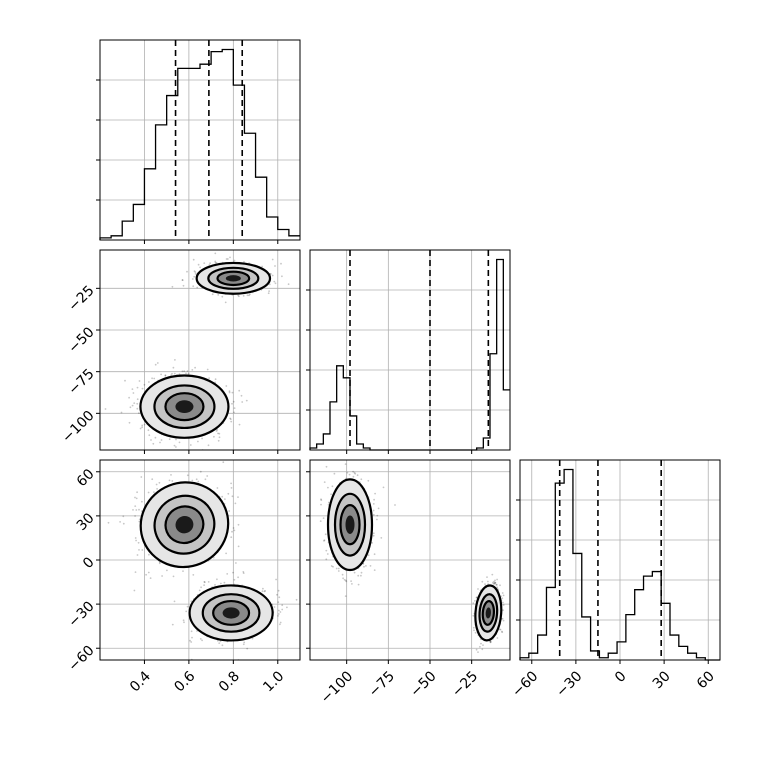  I want to click on ytick-label-row2-2: 0, so click(89, 563).